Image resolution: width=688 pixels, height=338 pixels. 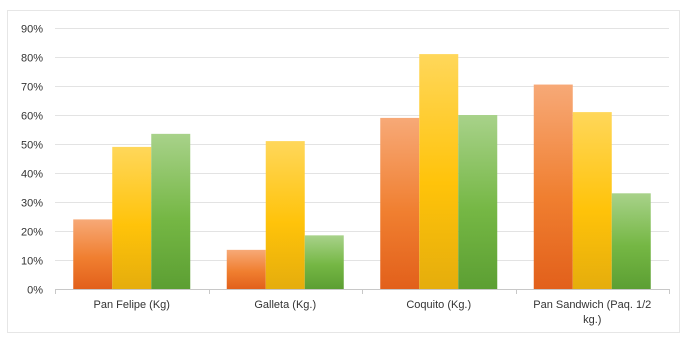 I want to click on bar-series3-cat3, so click(x=478, y=202).